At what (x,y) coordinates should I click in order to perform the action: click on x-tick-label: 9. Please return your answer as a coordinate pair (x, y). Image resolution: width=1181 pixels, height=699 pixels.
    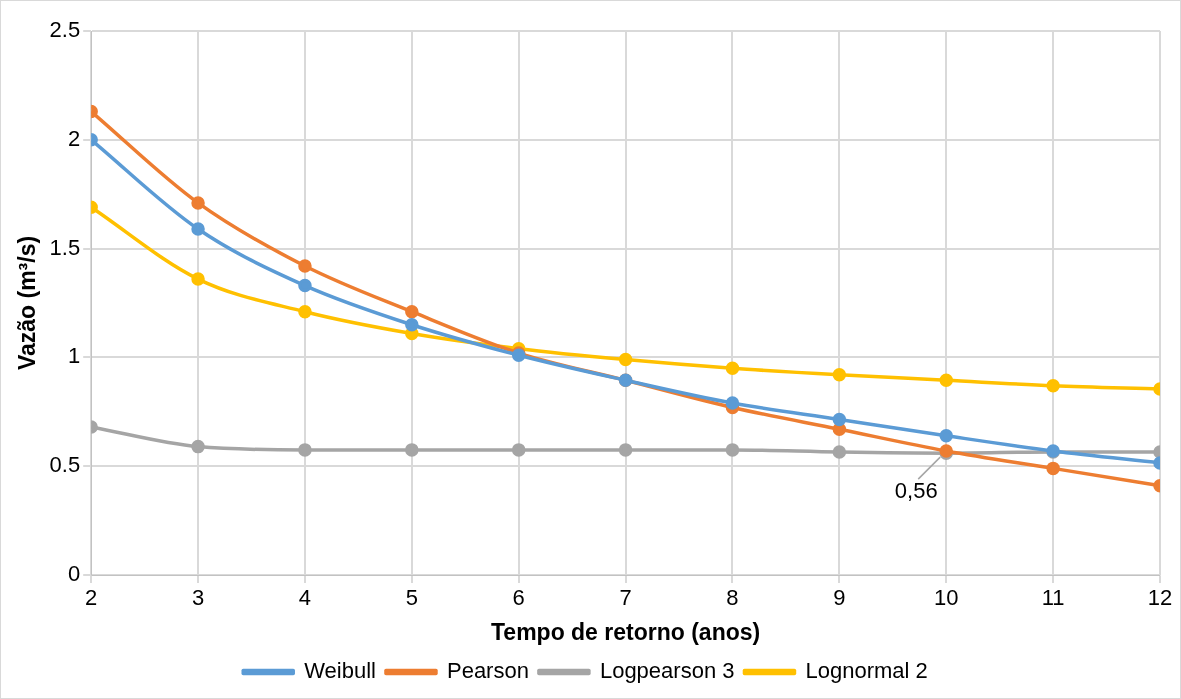
    Looking at the image, I should click on (839, 598).